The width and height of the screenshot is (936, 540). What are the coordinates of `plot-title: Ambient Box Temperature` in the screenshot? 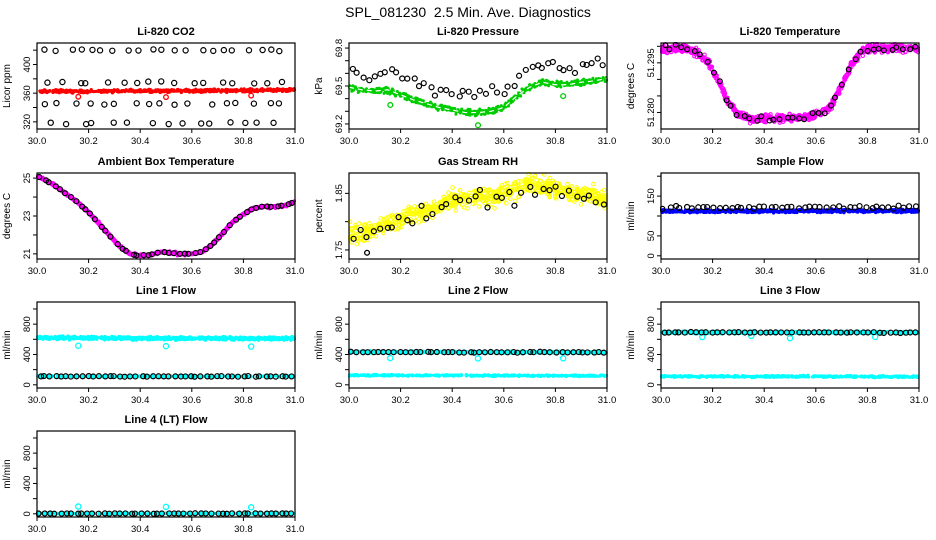 It's located at (166, 162).